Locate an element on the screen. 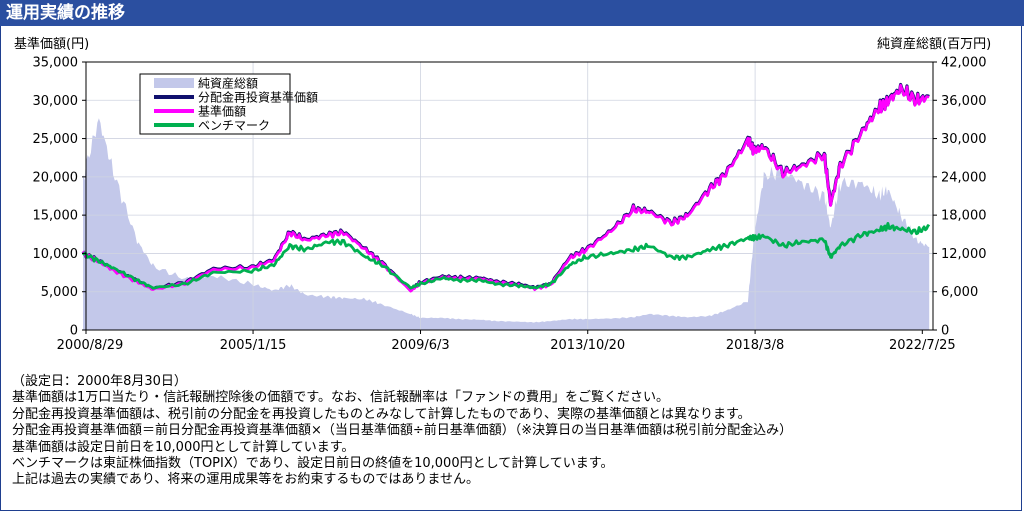  x-tick-label: 2009/6/3 is located at coordinates (420, 345).